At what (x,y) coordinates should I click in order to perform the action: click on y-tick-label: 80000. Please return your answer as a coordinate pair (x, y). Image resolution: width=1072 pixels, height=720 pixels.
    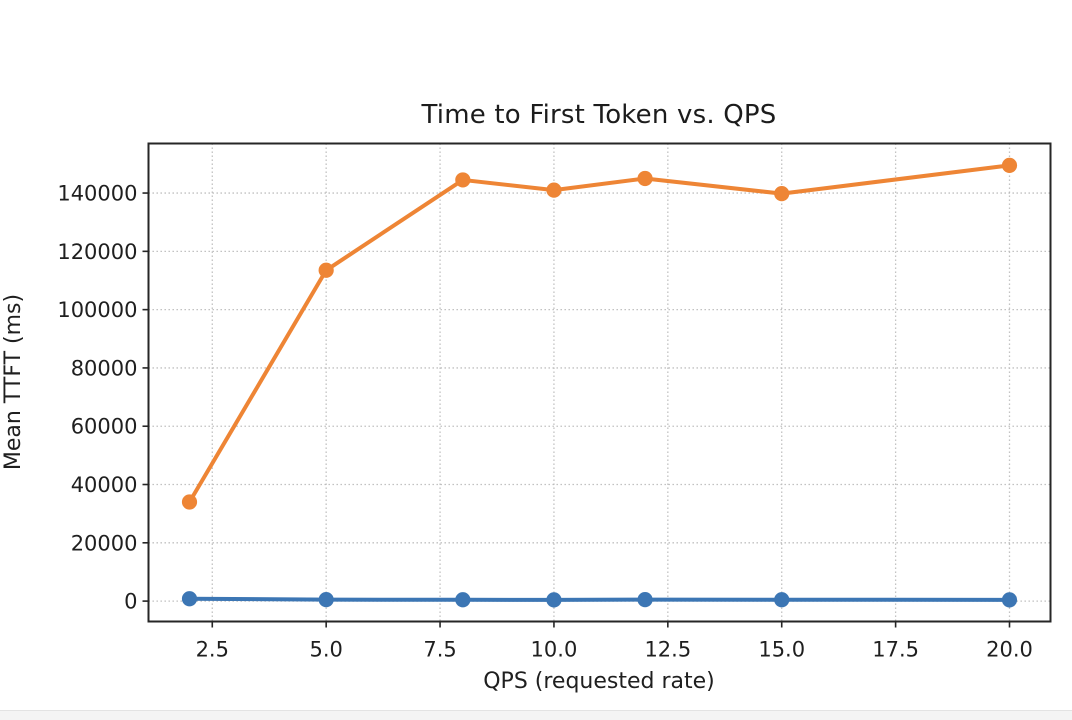
    Looking at the image, I should click on (104, 368).